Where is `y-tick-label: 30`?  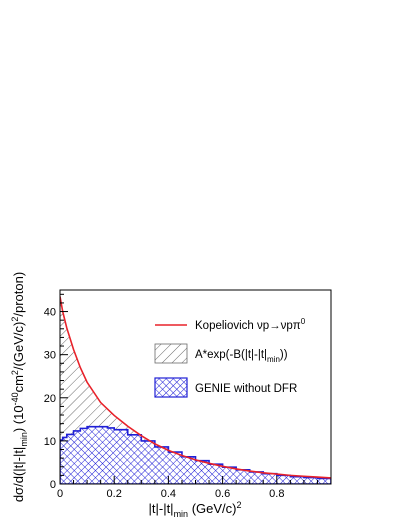 y-tick-label: 30 is located at coordinates (50, 356).